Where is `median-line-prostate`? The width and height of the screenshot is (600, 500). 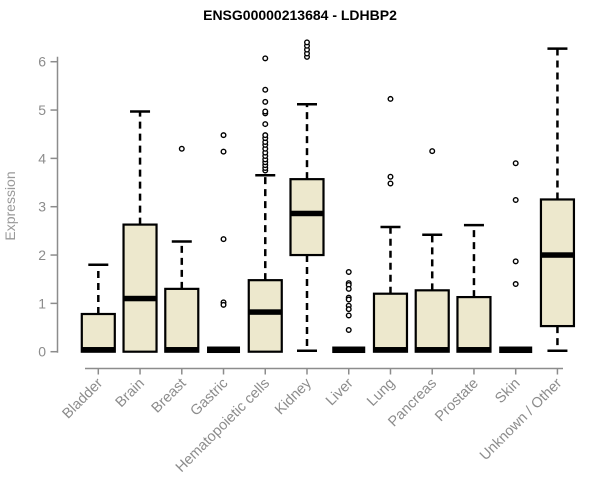
median-line-prostate is located at coordinates (474, 350).